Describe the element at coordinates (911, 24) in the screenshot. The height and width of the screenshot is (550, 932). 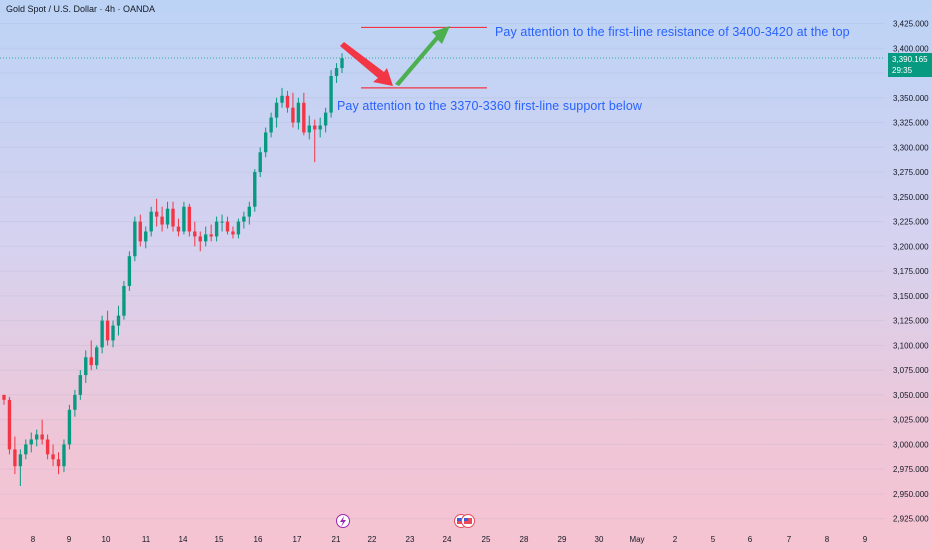
I see `y-tick-label: 3,425.000` at that location.